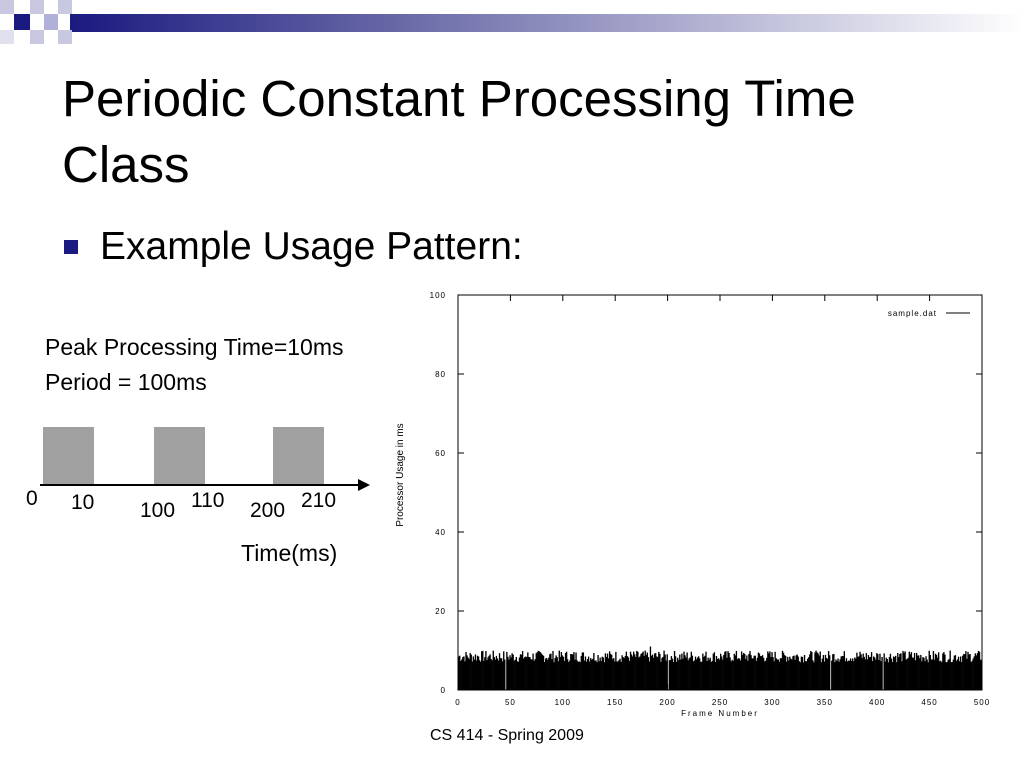  What do you see at coordinates (440, 532) in the screenshot?
I see `y-tick-label: 40` at bounding box center [440, 532].